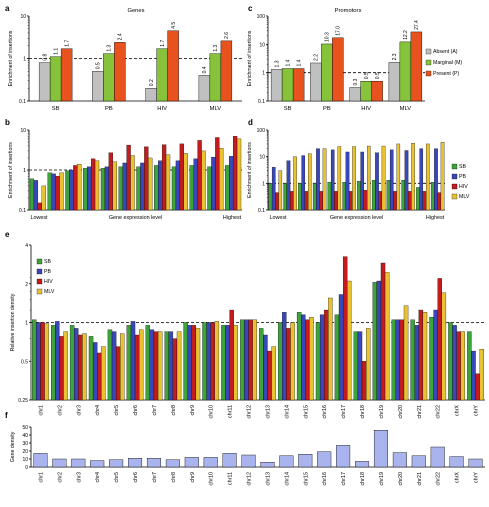 This screenshot has height=507, width=489. What do you see at coordinates (205, 69) in the screenshot?
I see `panel-a-data-label: 0.4` at bounding box center [205, 69].